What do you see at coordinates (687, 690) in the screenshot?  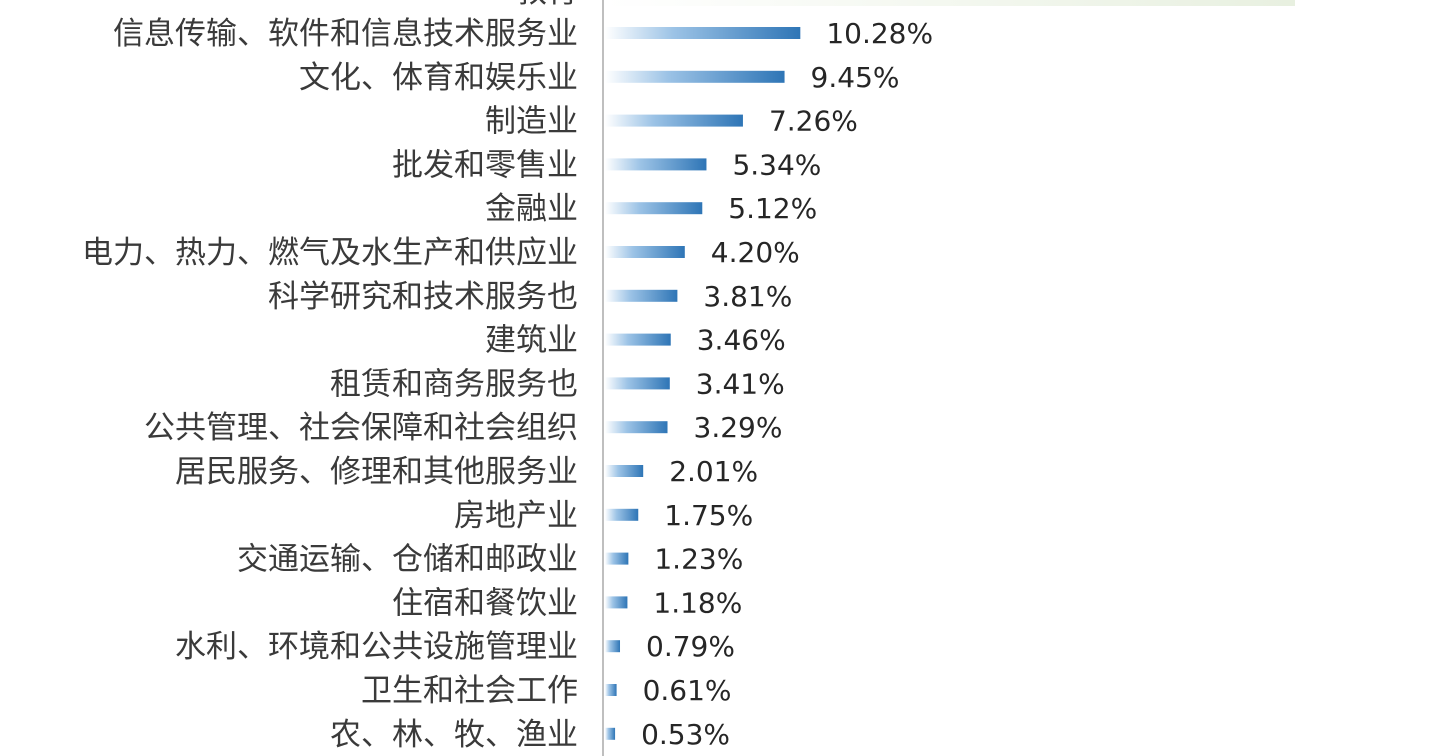 I see `data-label: 0.61%` at bounding box center [687, 690].